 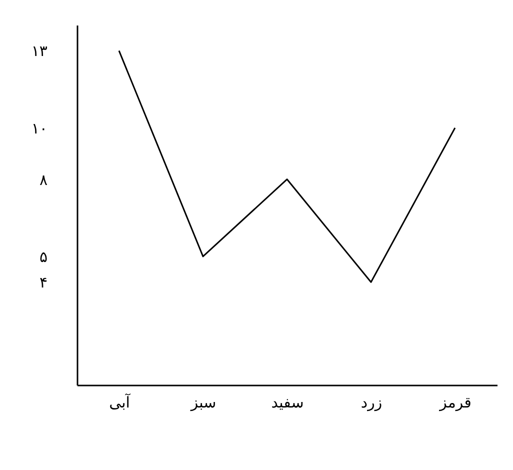 I want to click on y-tick-label: ۵, so click(x=43, y=257).